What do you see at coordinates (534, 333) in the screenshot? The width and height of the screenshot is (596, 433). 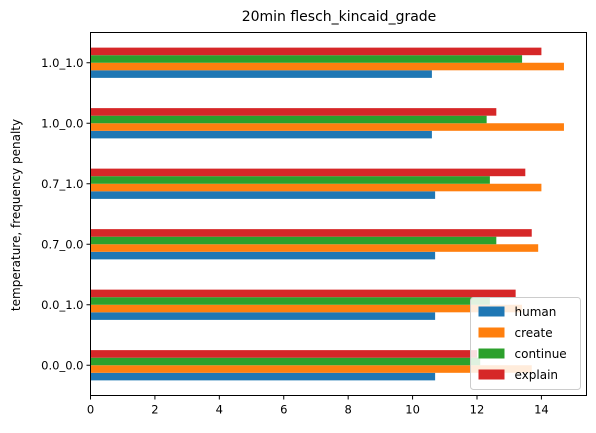 I see `legend-label-create: create` at bounding box center [534, 333].